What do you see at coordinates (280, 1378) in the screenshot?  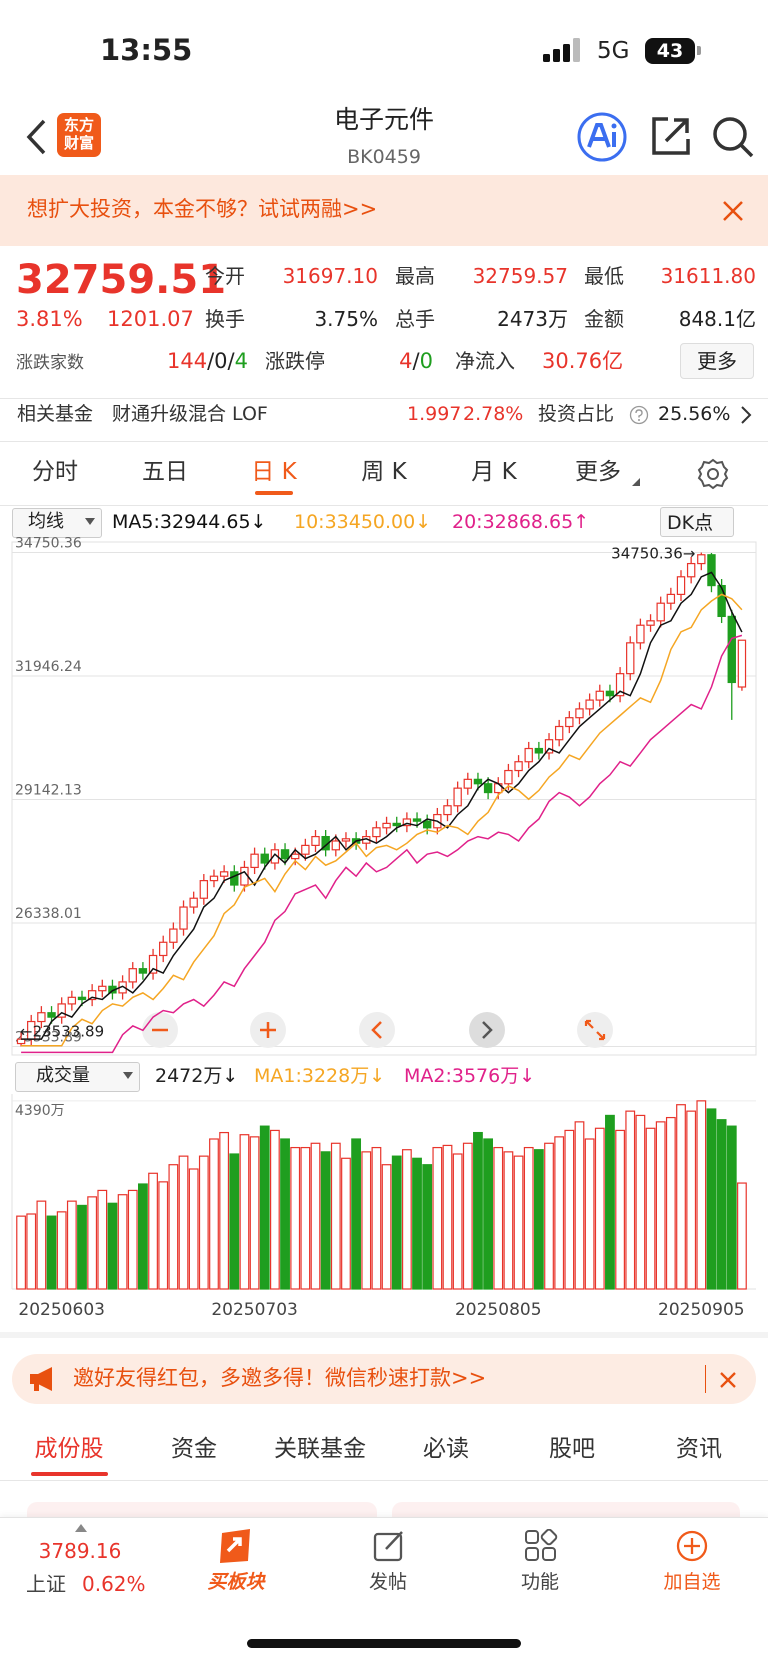 I see `promo-text: 邀好友得红包，多邀多得！微信秒速打款>>` at bounding box center [280, 1378].